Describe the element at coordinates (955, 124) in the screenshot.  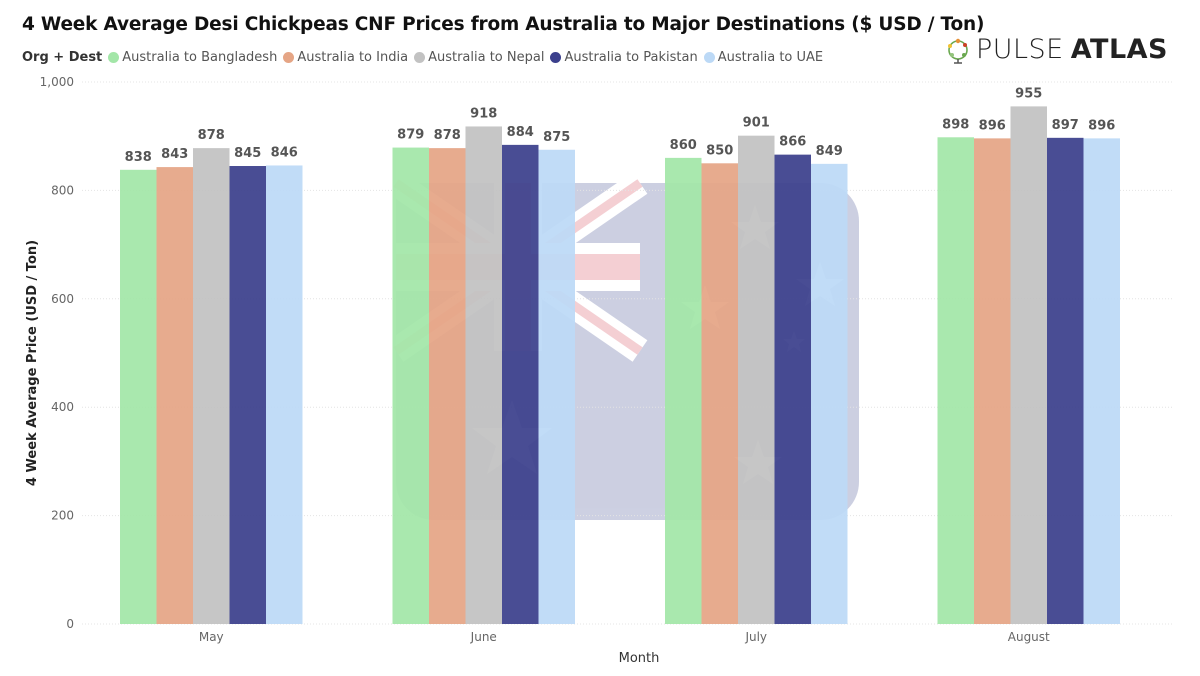
I see `data-label: 898` at that location.